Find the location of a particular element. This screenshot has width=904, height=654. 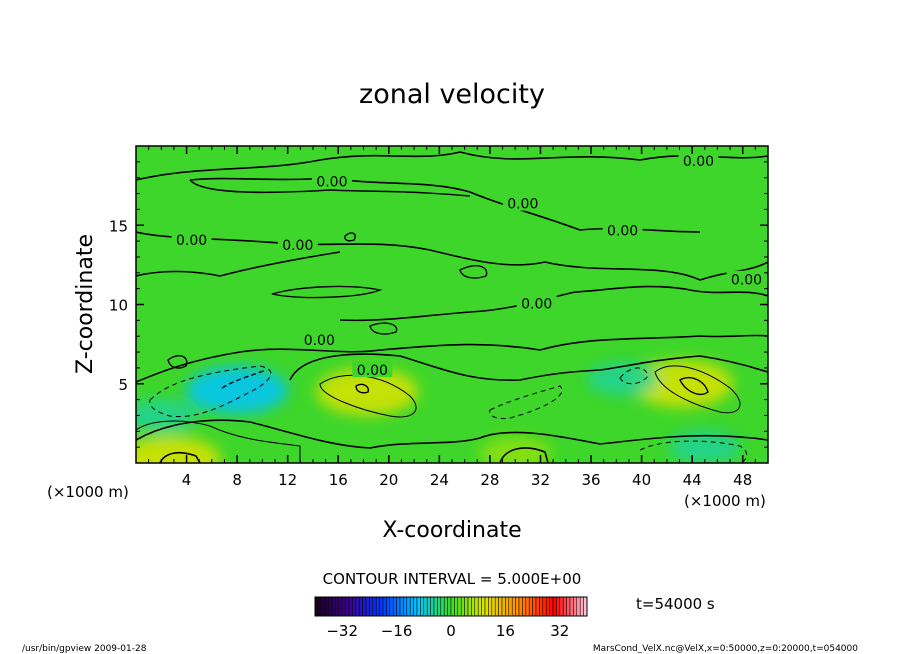

x-tick-label: 48 is located at coordinates (742, 480).